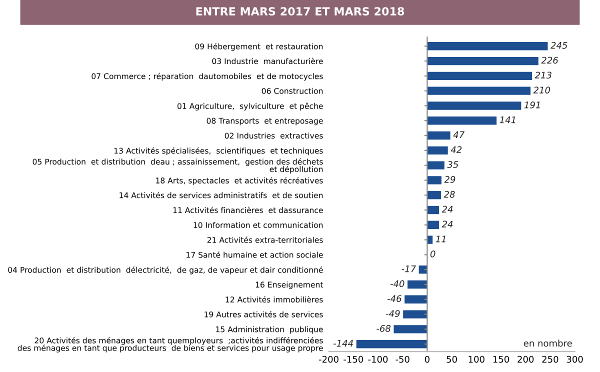  Describe the element at coordinates (433, 254) in the screenshot. I see `data-label: 0` at that location.